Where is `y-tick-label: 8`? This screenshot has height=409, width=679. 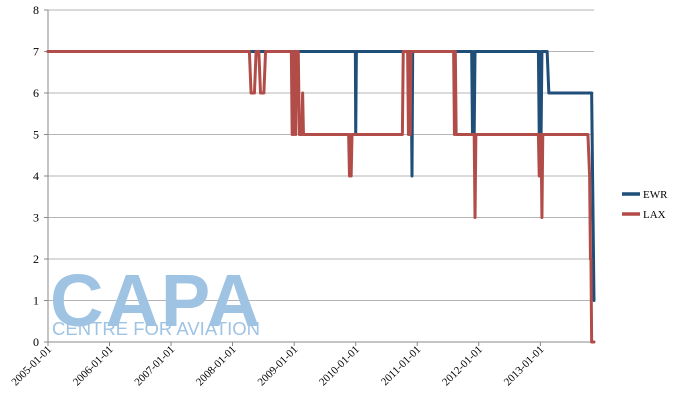
y-tick-label: 8 is located at coordinates (36, 10).